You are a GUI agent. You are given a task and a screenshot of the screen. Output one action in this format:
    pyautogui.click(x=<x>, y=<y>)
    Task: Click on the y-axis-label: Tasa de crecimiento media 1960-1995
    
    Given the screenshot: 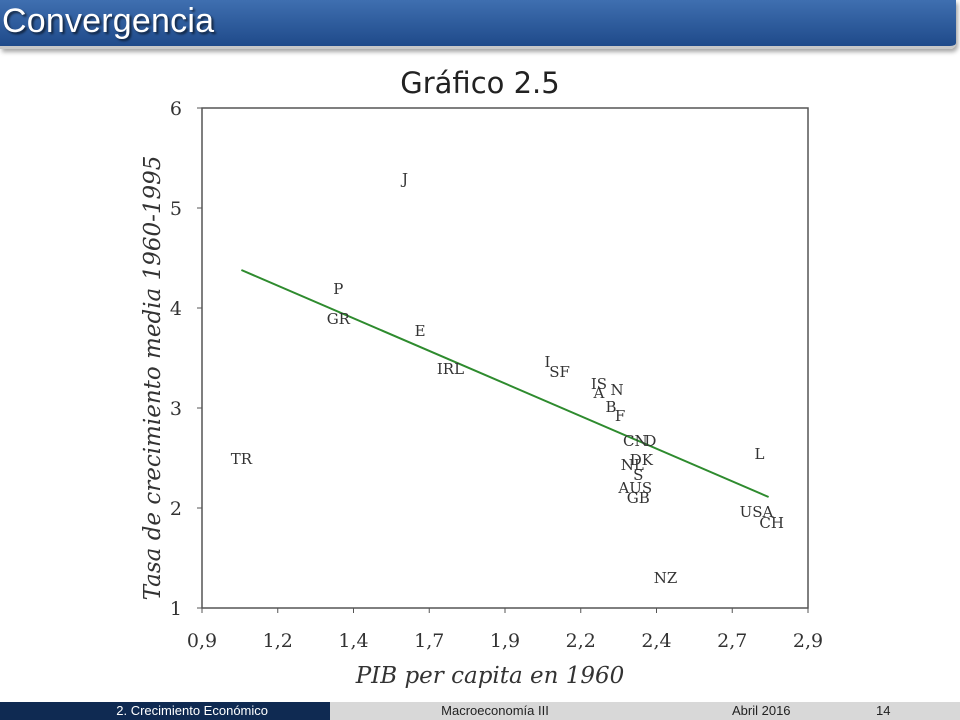 What is the action you would take?
    pyautogui.click(x=153, y=378)
    